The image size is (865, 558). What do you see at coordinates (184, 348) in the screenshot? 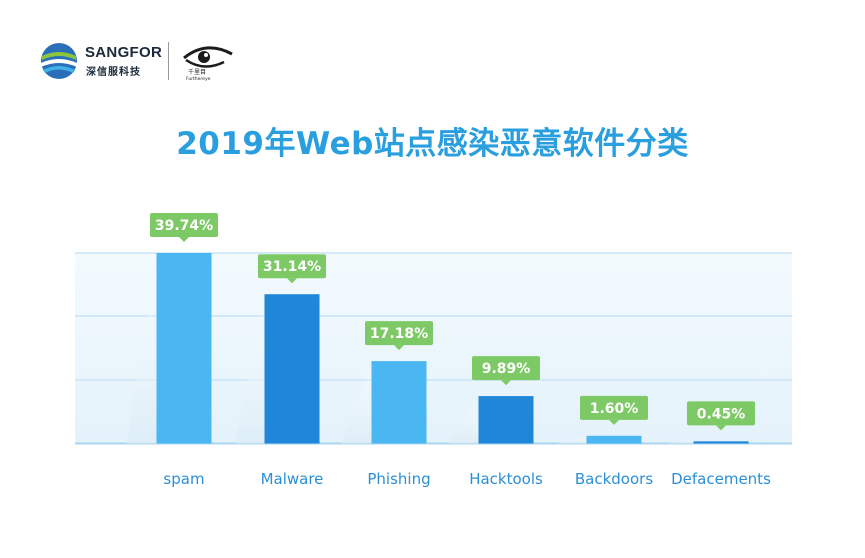
I see `bar-spam` at bounding box center [184, 348].